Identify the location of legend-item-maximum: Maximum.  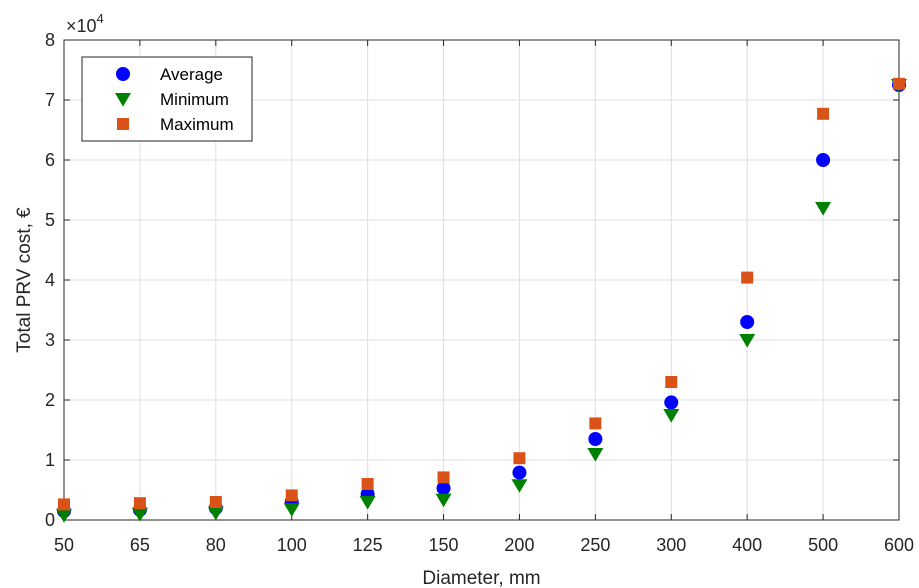
(175, 124).